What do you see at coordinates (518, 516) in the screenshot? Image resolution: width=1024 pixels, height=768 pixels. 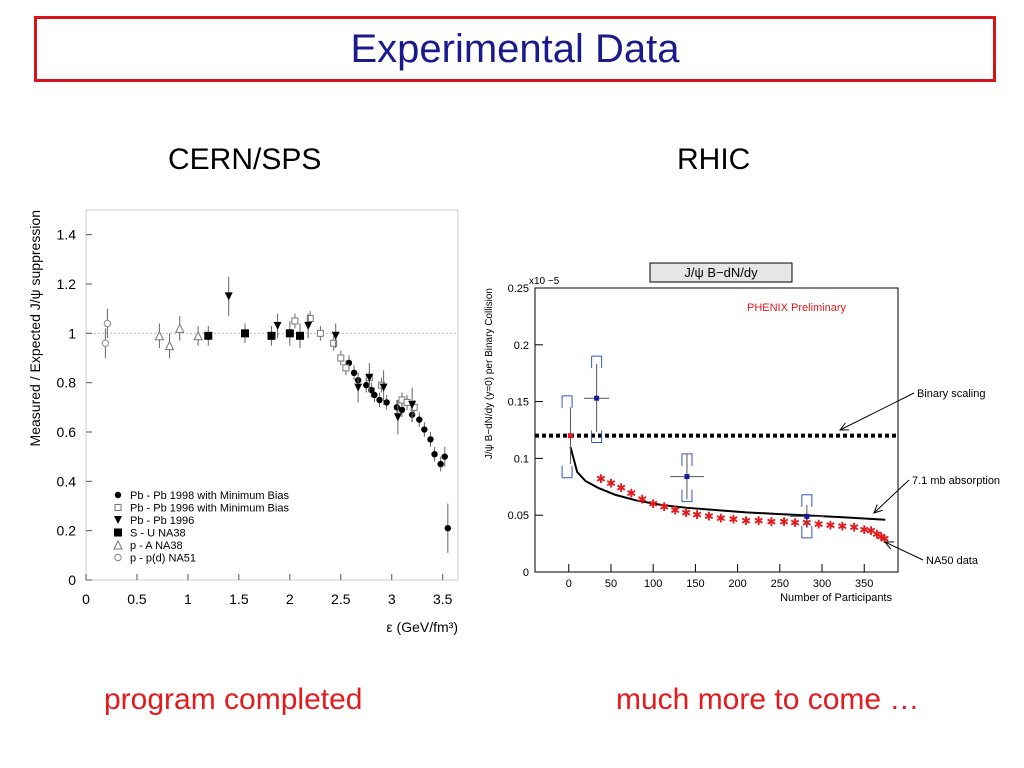 I see `y-tick-label: 0.05` at bounding box center [518, 516].